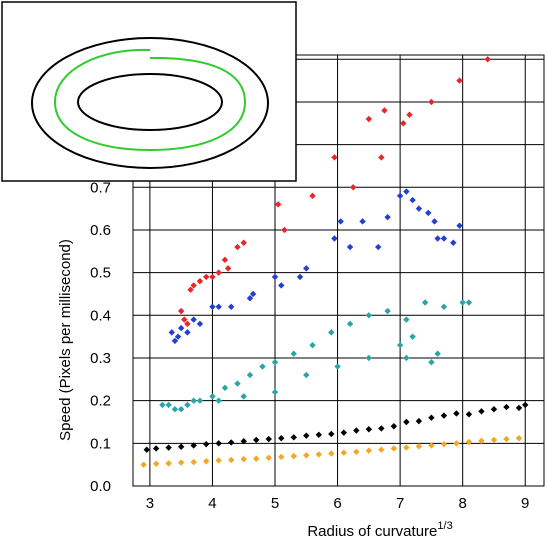 The width and height of the screenshot is (545, 550). What do you see at coordinates (372, 531) in the screenshot?
I see `x-label-text: Radius of curvature` at bounding box center [372, 531].